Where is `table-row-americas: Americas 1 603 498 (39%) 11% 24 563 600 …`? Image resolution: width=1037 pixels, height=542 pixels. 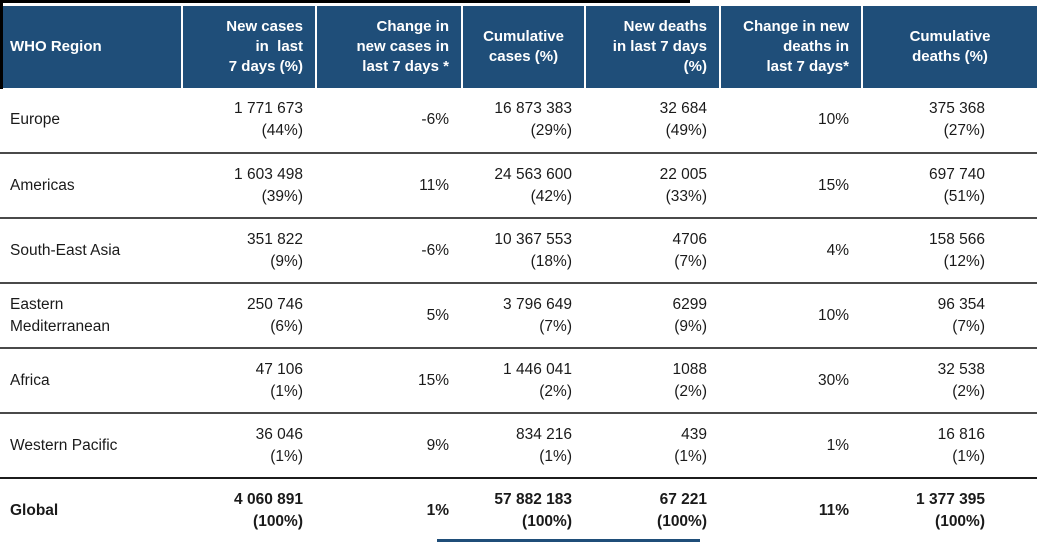
table-row-americas: Americas 1 603 498 (39%) 11% 24 563 600 … is located at coordinates (518, 185).